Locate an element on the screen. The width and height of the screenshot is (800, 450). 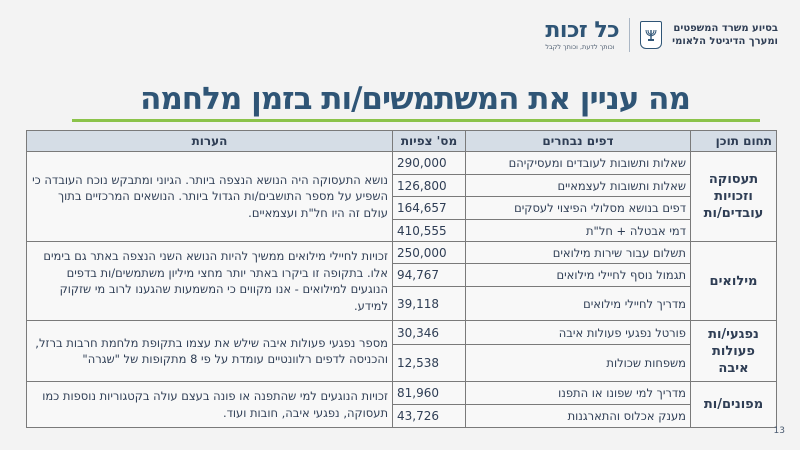
page-number: 13 is located at coordinates (779, 431).